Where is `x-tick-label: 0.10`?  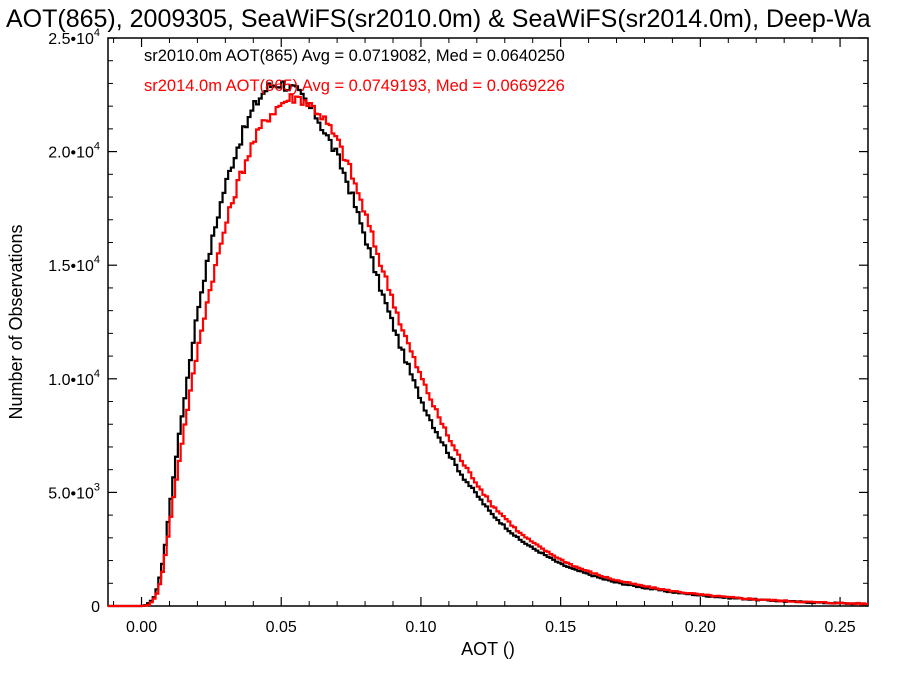
x-tick-label: 0.10 is located at coordinates (420, 627).